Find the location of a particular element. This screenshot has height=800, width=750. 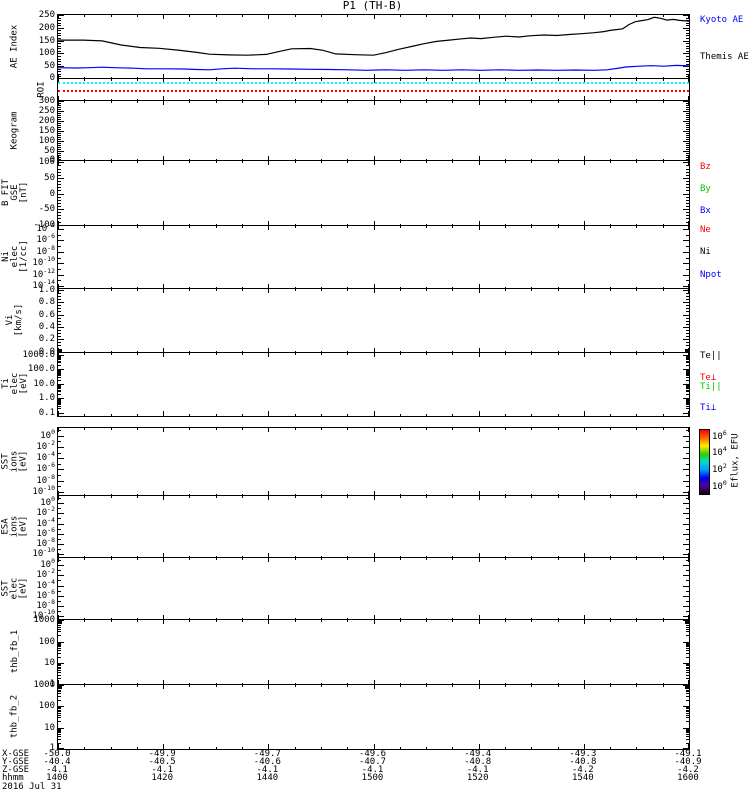

y-axis-title-vi: Vi [km/s] is located at coordinates (14, 320).